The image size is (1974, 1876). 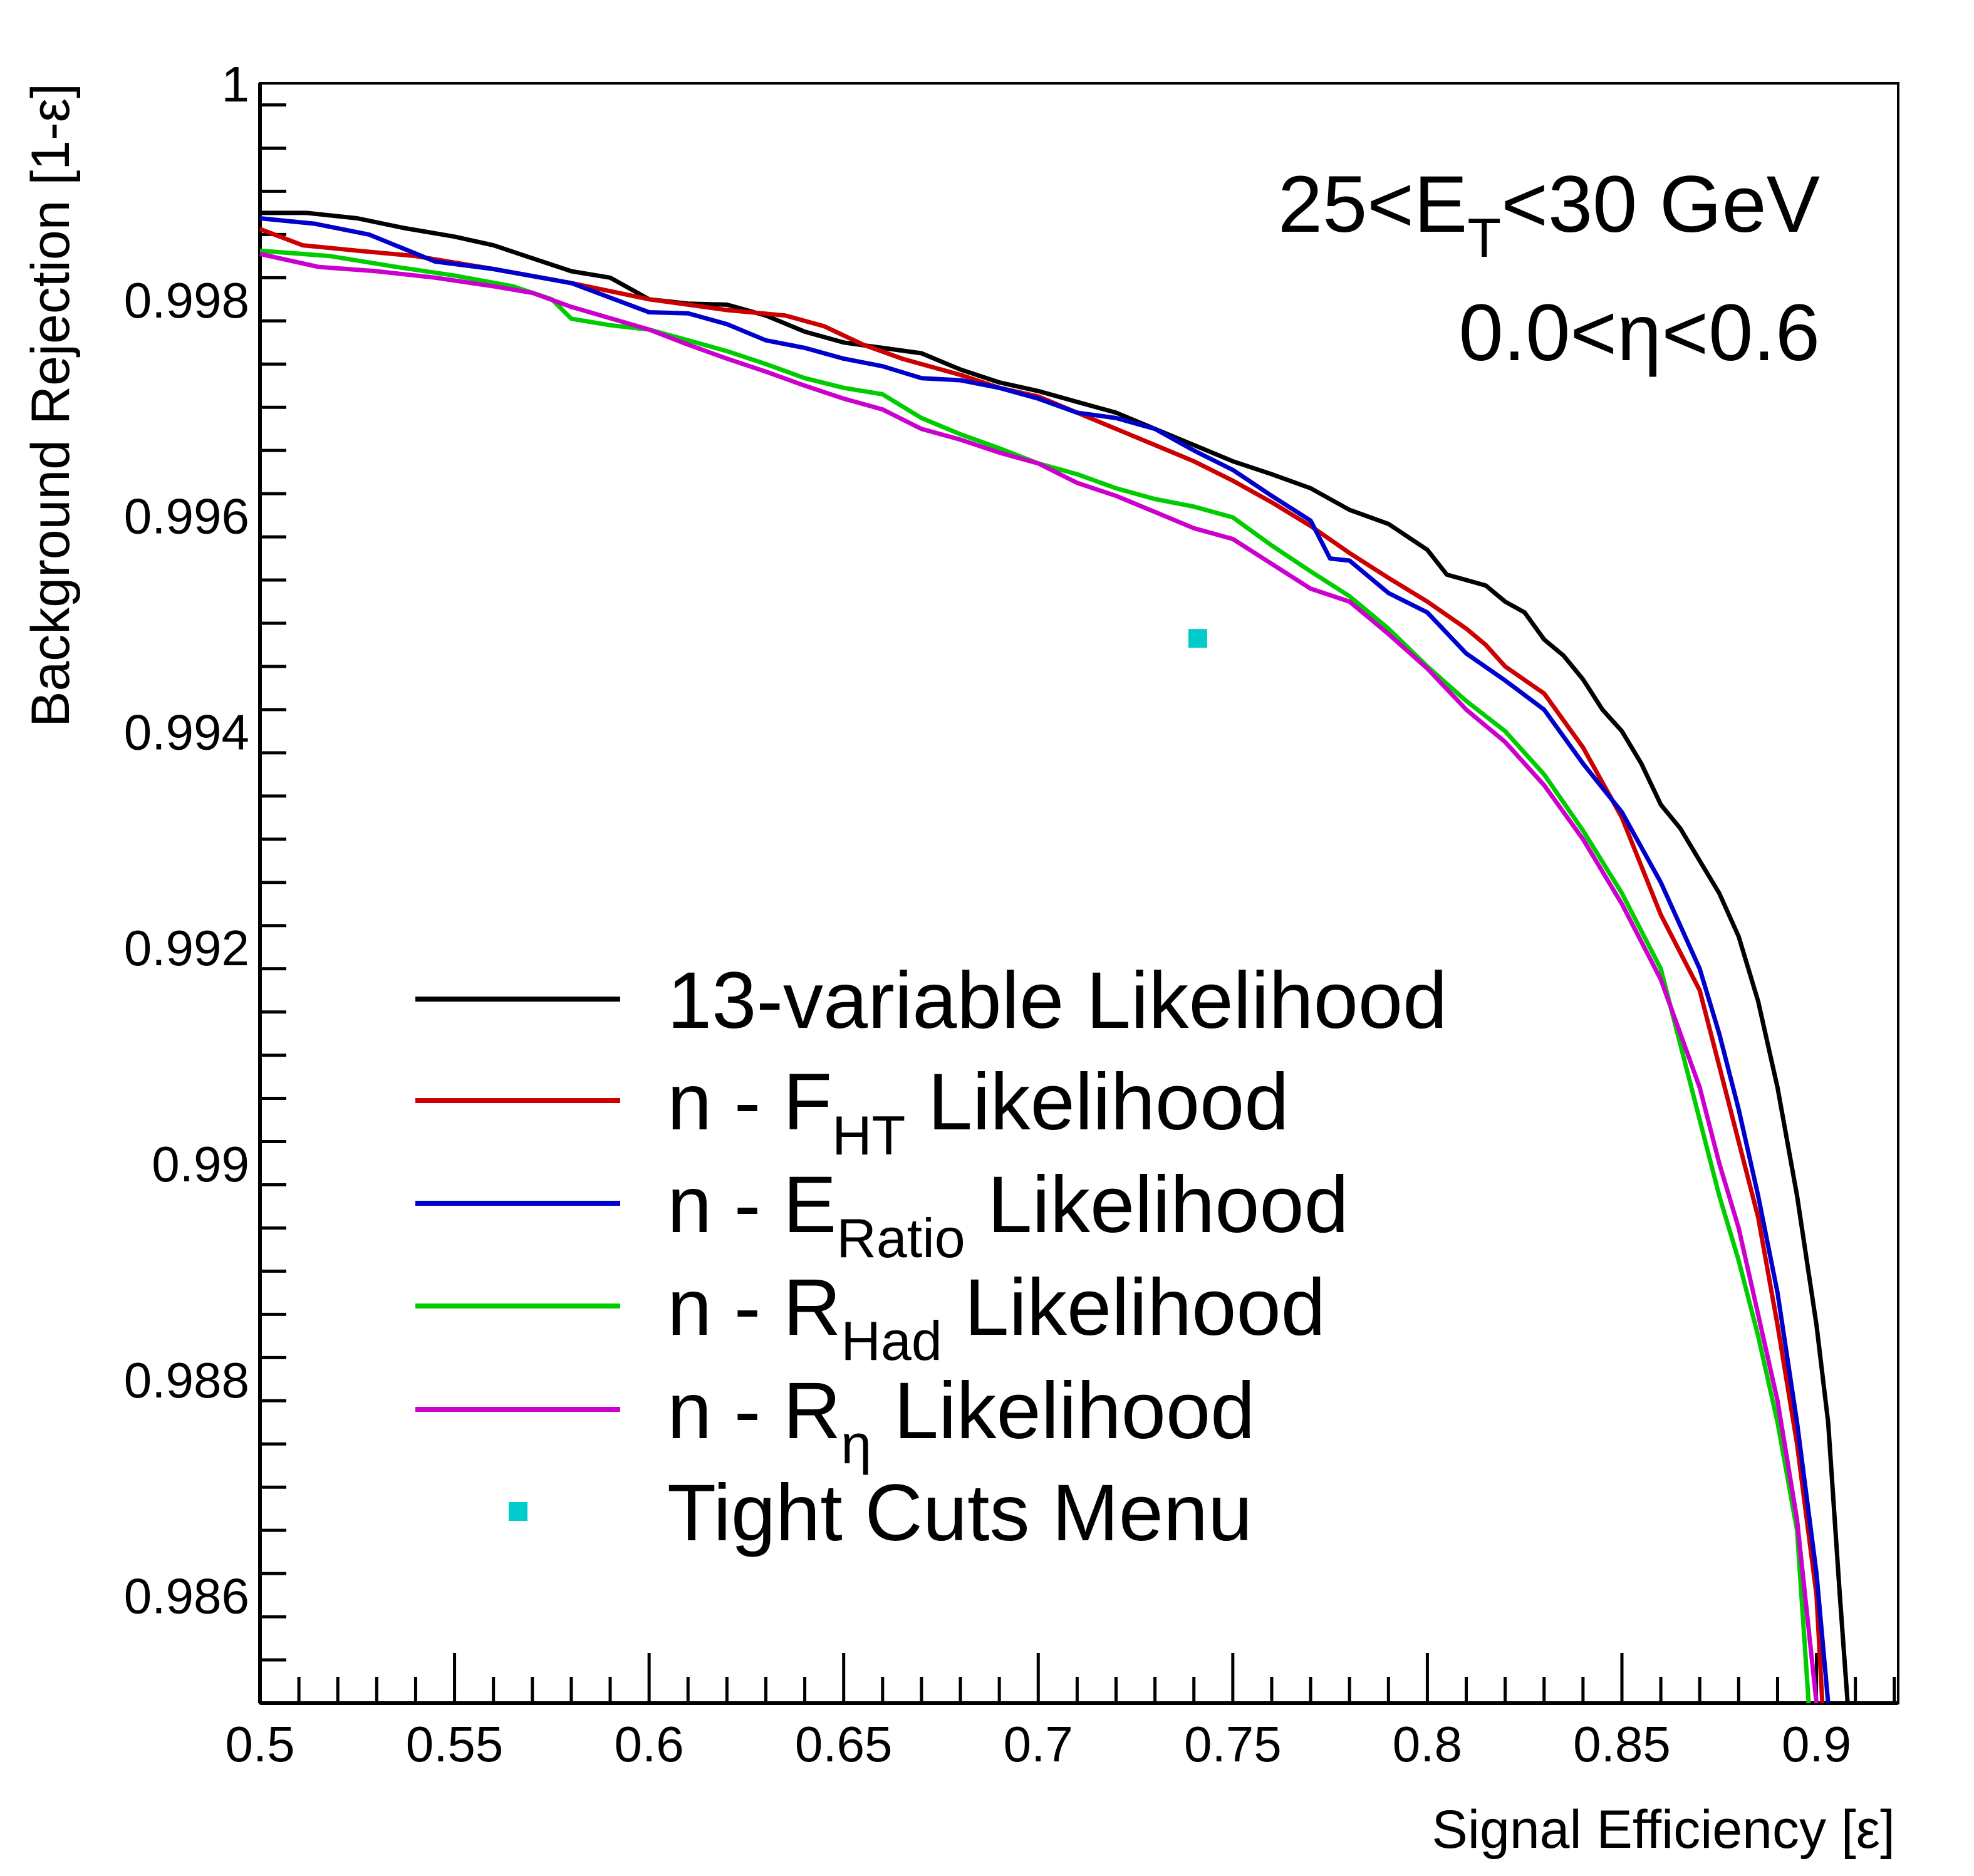 I want to click on y-tick-label: 1, so click(x=236, y=84).